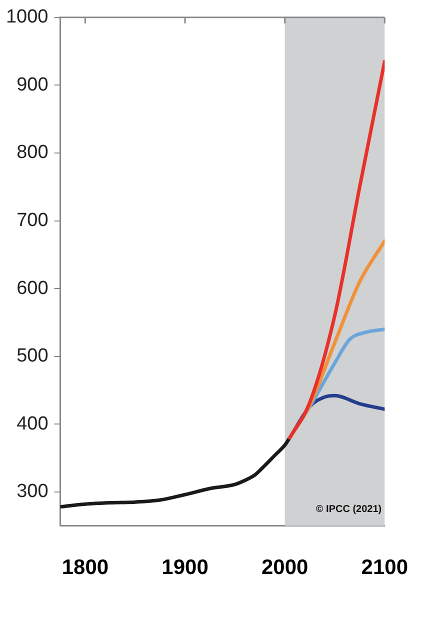  What do you see at coordinates (32, 288) in the screenshot?
I see `y-tick-label: 600` at bounding box center [32, 288].